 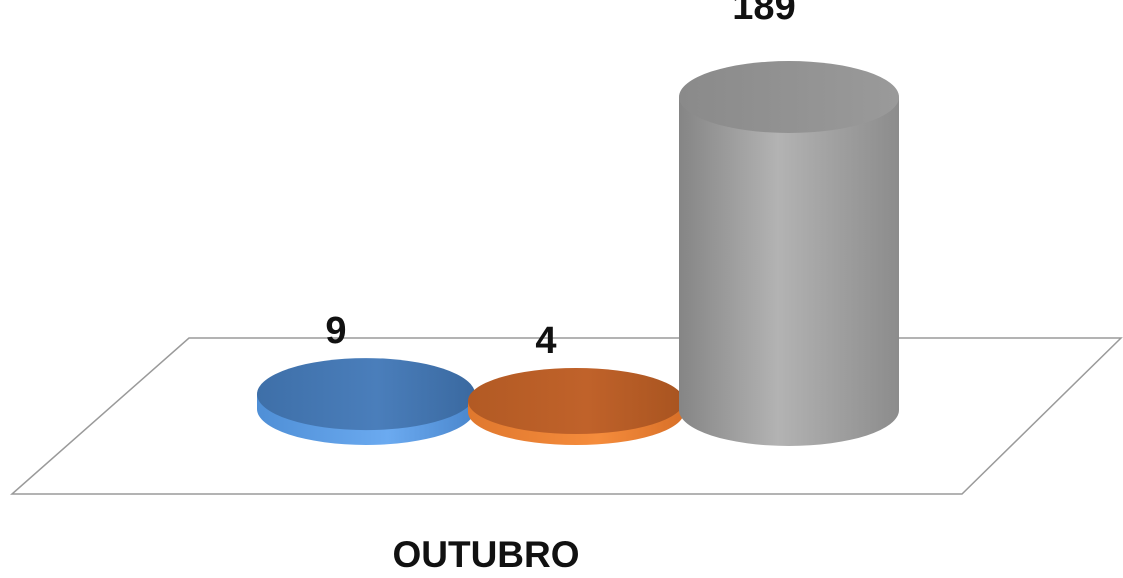 I want to click on category-label: OUTUBRO, so click(x=485, y=553).